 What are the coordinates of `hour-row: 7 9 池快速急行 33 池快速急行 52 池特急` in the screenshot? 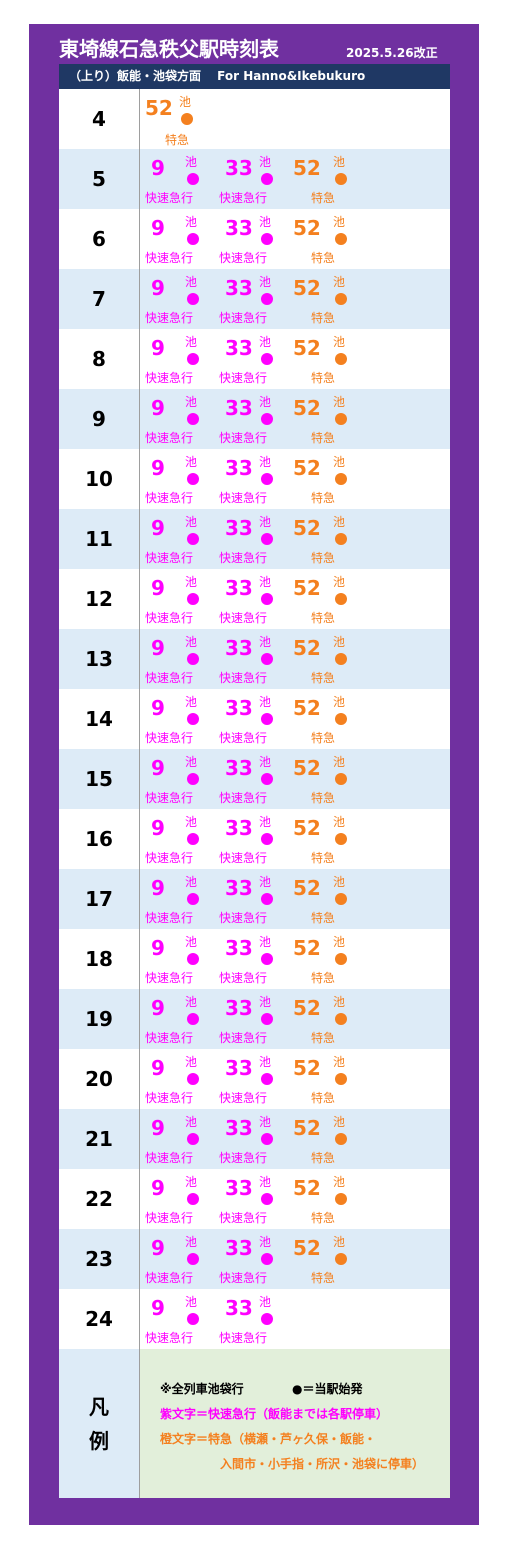 It's located at (254, 299).